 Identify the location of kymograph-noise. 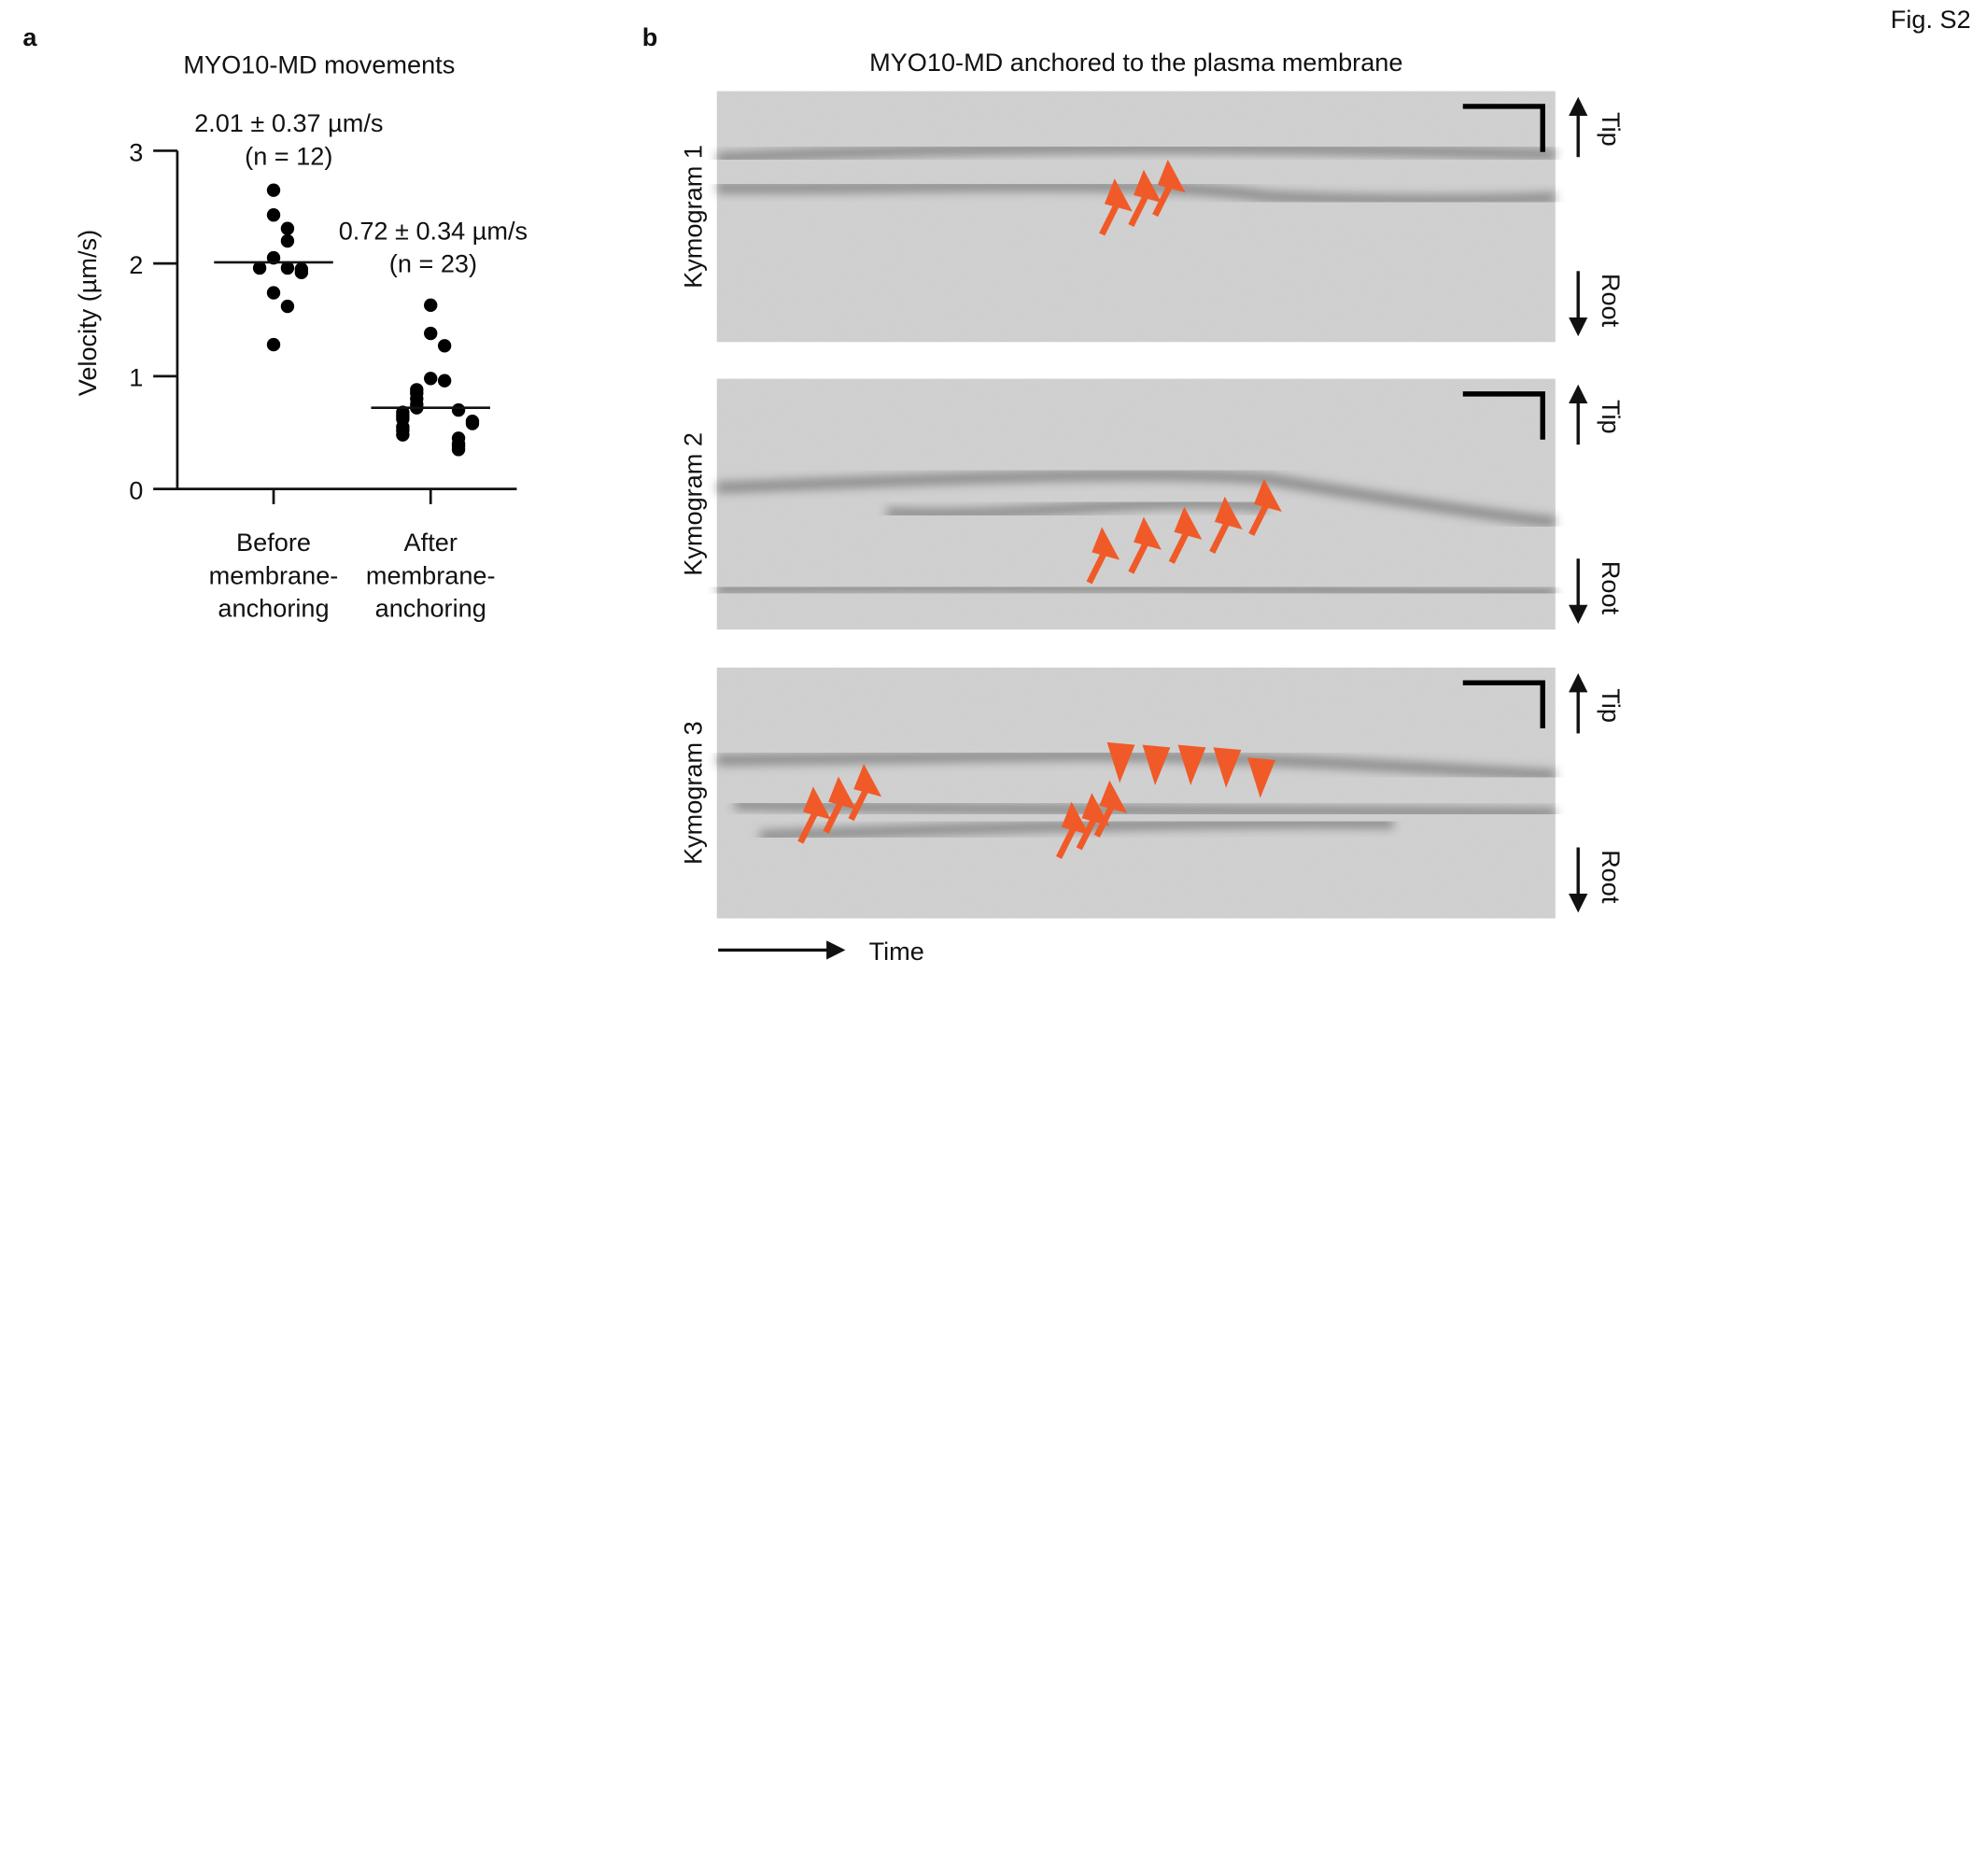
(1136, 793).